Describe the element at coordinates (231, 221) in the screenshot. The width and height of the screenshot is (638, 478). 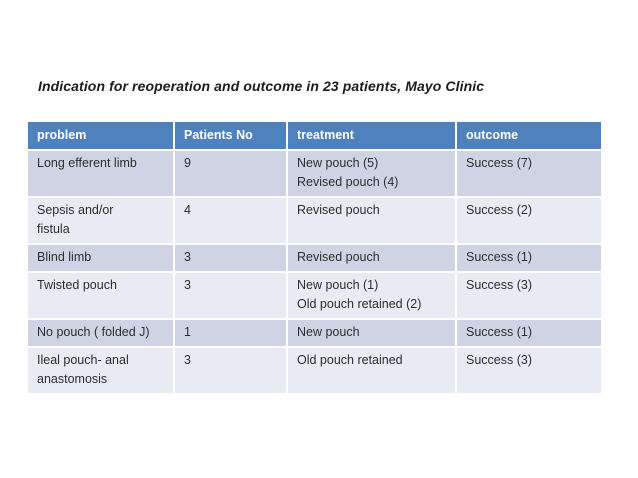
I see `cell-patients-no: 4` at that location.